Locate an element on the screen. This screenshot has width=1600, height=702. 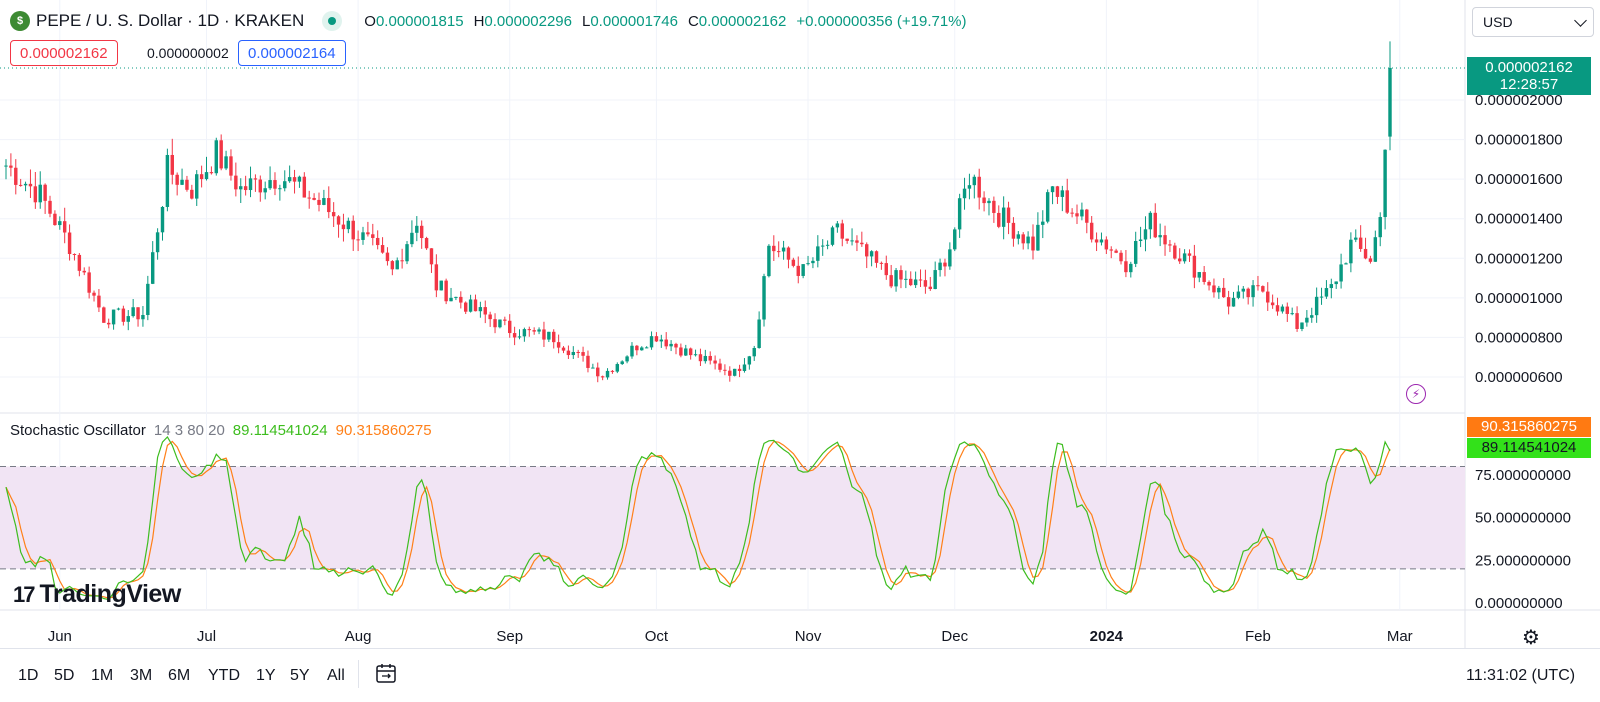
timeframe-1m-button: 1M is located at coordinates (102, 675).